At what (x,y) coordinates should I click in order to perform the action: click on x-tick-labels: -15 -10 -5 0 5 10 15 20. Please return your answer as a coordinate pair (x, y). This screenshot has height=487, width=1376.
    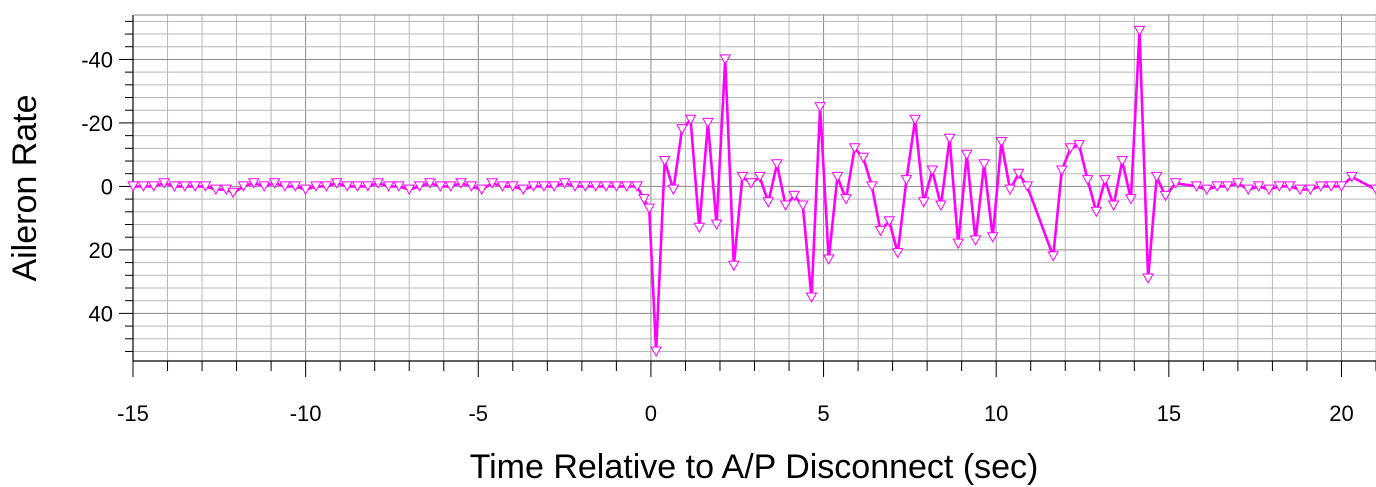
    Looking at the image, I should click on (735, 413).